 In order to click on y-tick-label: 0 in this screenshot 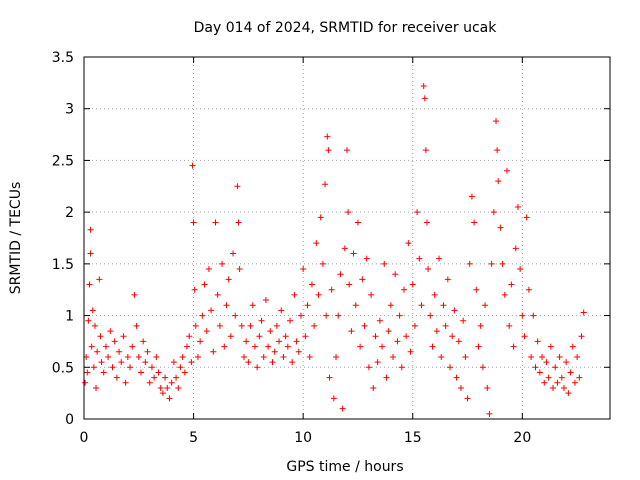, I will do `click(69, 420)`.